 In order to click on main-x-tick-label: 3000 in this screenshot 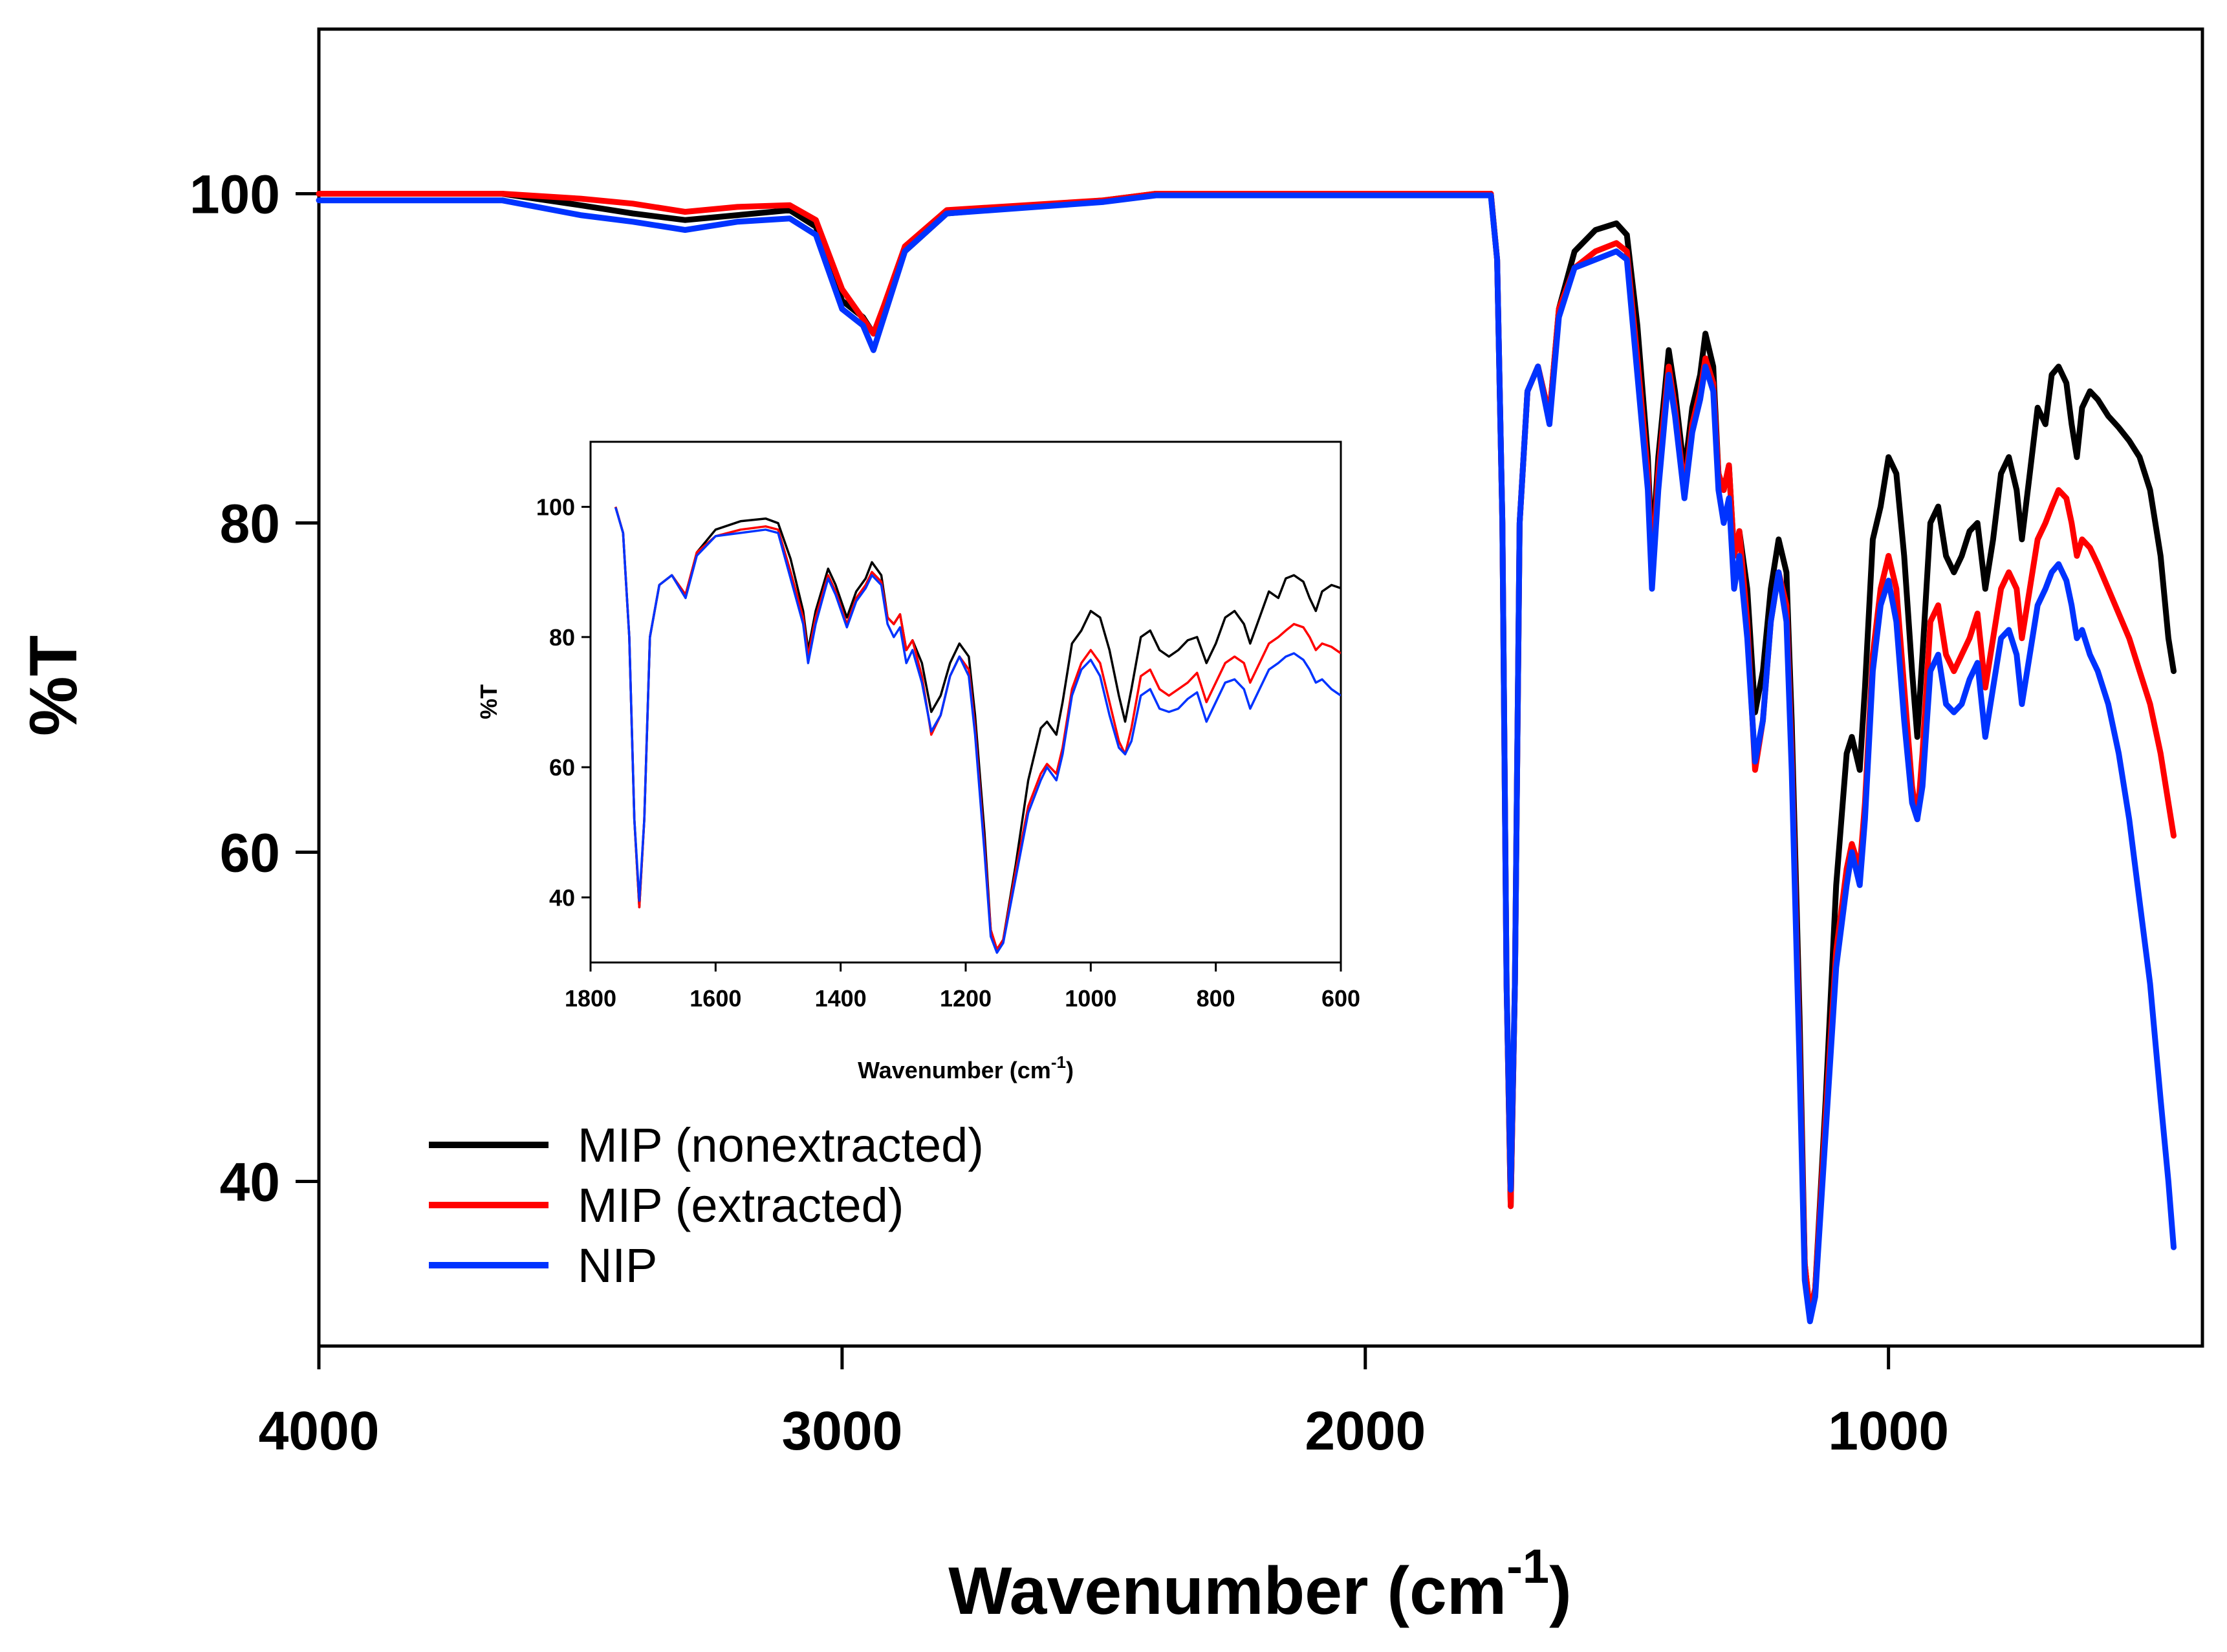, I will do `click(841, 1431)`.